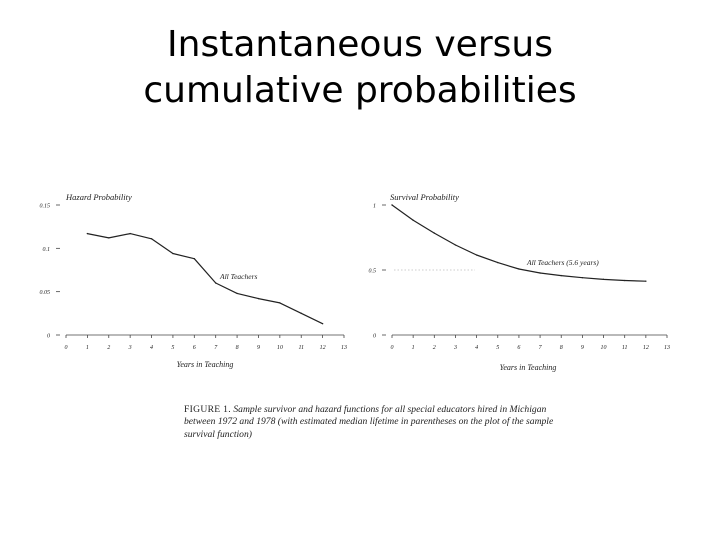 The width and height of the screenshot is (720, 540). What do you see at coordinates (424, 197) in the screenshot?
I see `y-axis-label: Survival Probability` at bounding box center [424, 197].